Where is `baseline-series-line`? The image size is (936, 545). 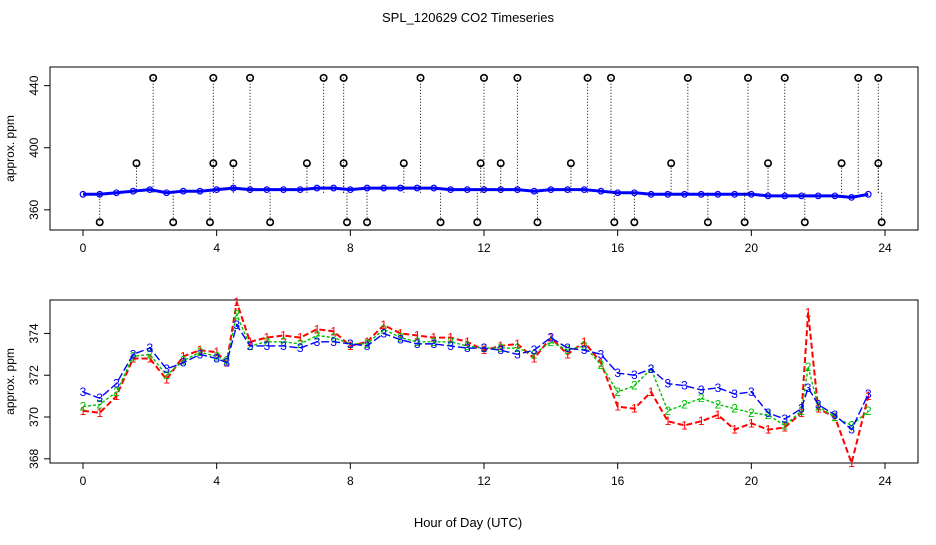 baseline-series-line is located at coordinates (476, 192).